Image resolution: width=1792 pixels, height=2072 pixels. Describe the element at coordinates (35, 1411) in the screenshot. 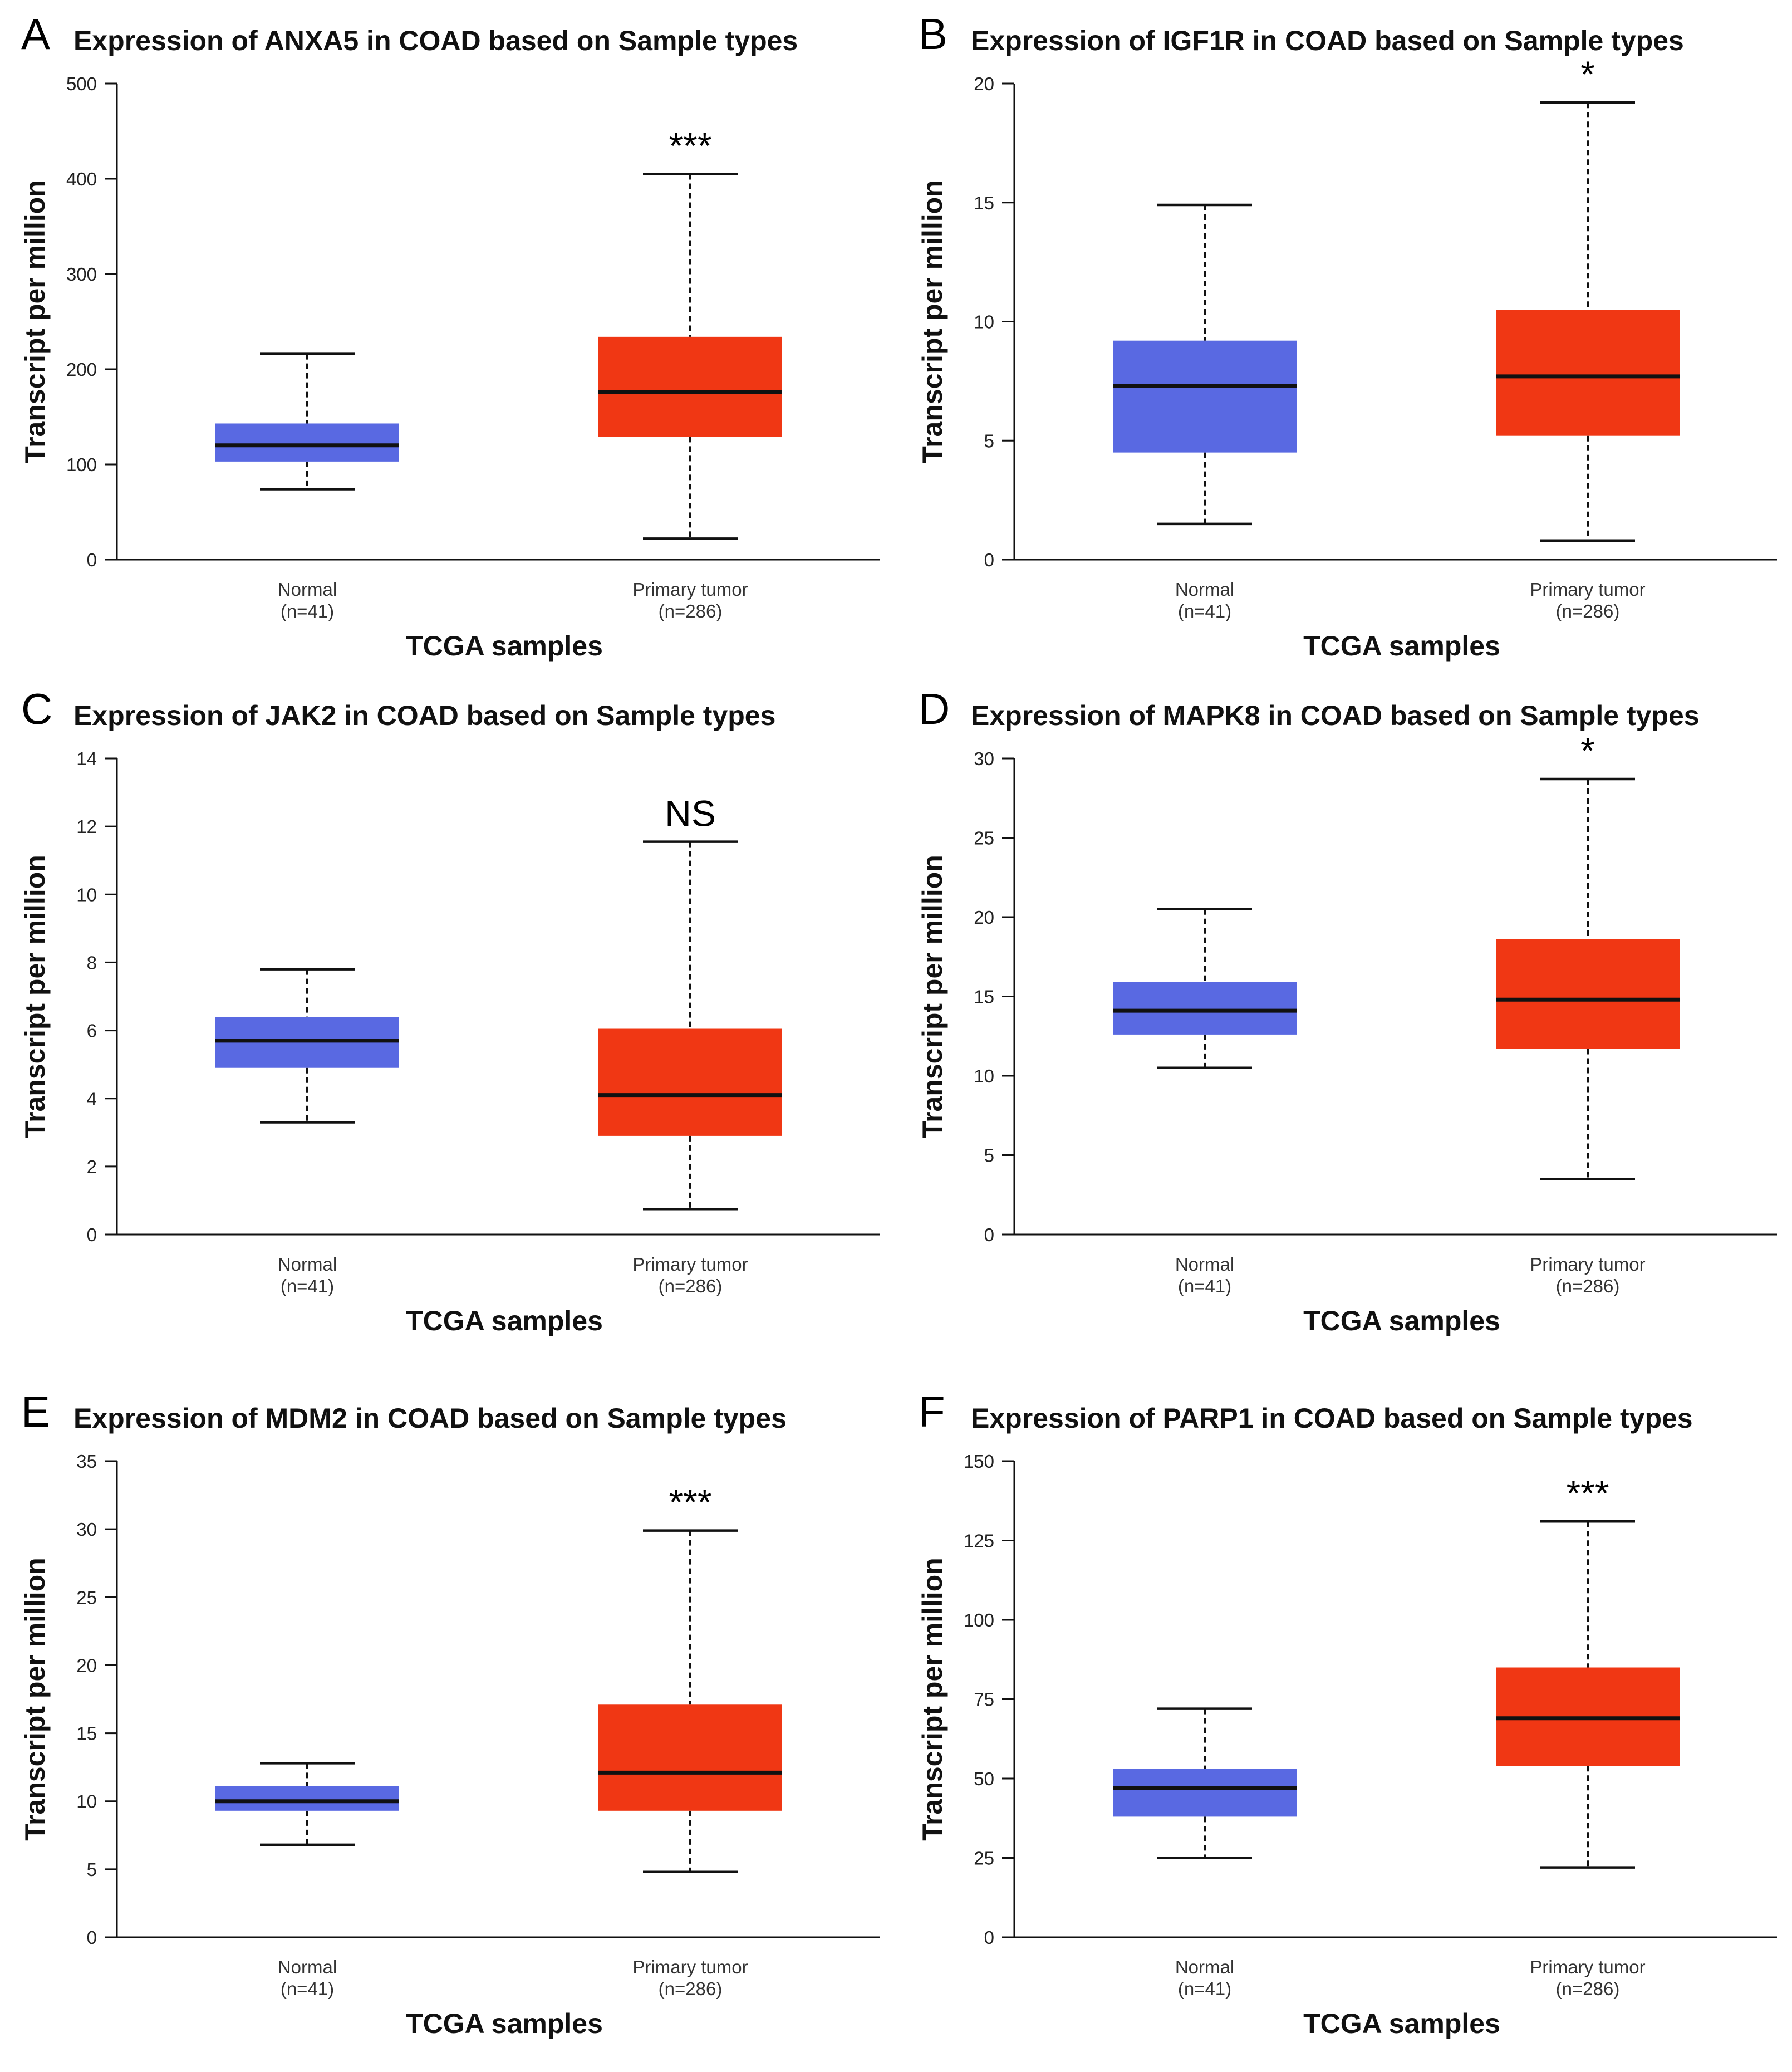

I see `panel-letter: E` at that location.